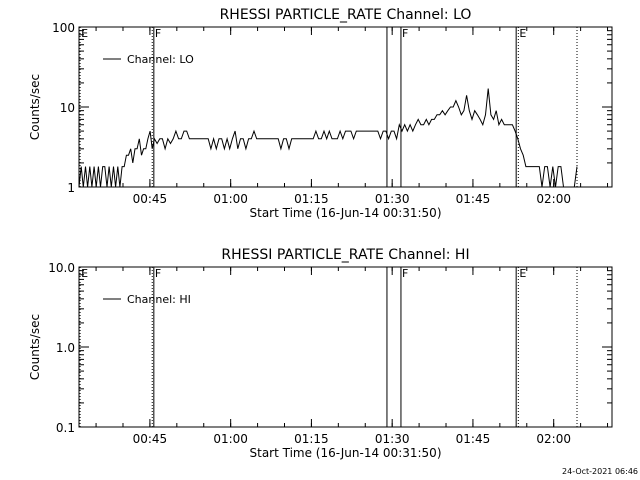 Image resolution: width=640 pixels, height=480 pixels. Describe the element at coordinates (61, 268) in the screenshot. I see `y-tick-label: 10.0` at that location.